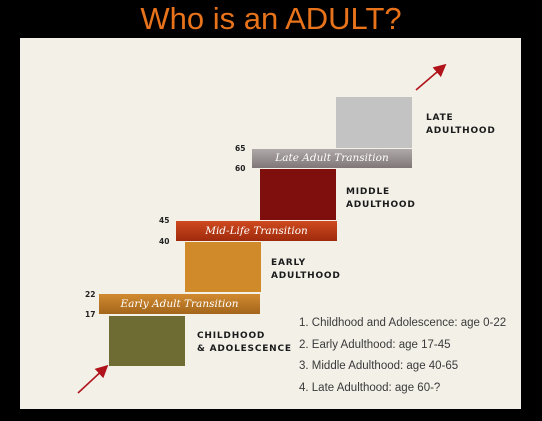 The width and height of the screenshot is (542, 421). I want to click on late-label-line2: ADULTHOOD, so click(461, 131).